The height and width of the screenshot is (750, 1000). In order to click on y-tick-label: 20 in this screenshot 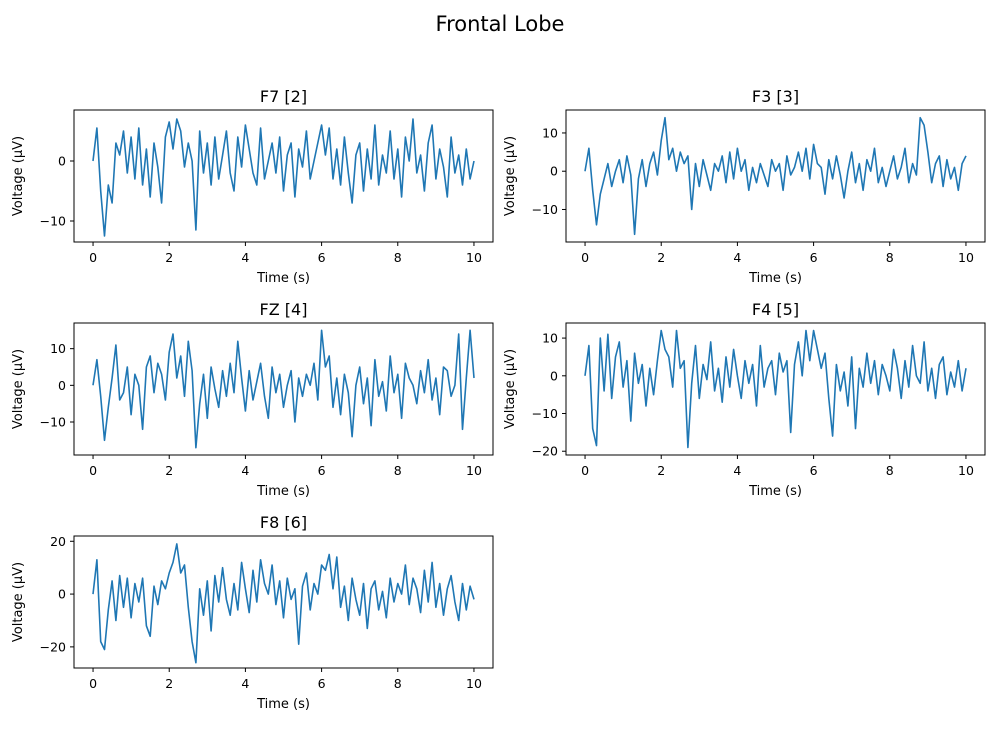, I will do `click(58, 541)`.